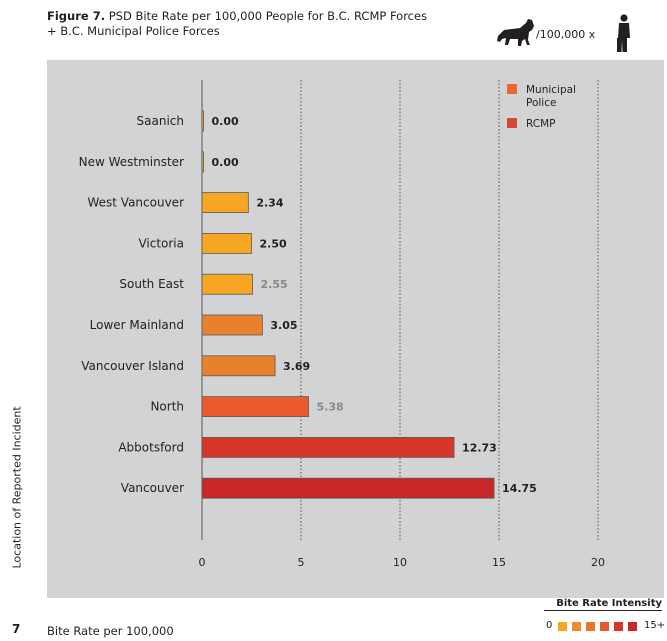  What do you see at coordinates (152, 488) in the screenshot?
I see `category-label: Vancouver` at bounding box center [152, 488].